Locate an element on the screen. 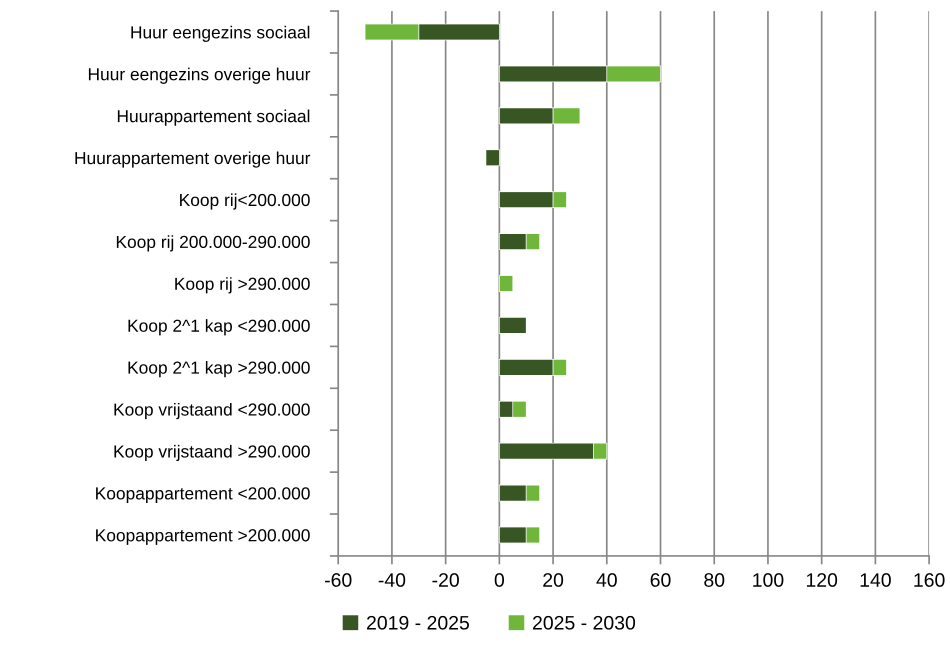  x-tick-label: -40 is located at coordinates (392, 580).